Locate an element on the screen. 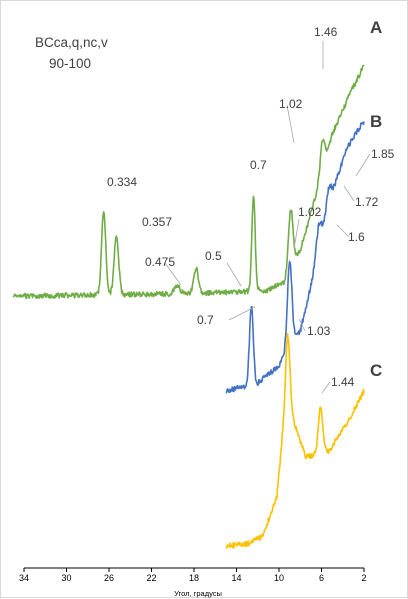 The width and height of the screenshot is (408, 599). x-tick-label: 14 is located at coordinates (236, 578).